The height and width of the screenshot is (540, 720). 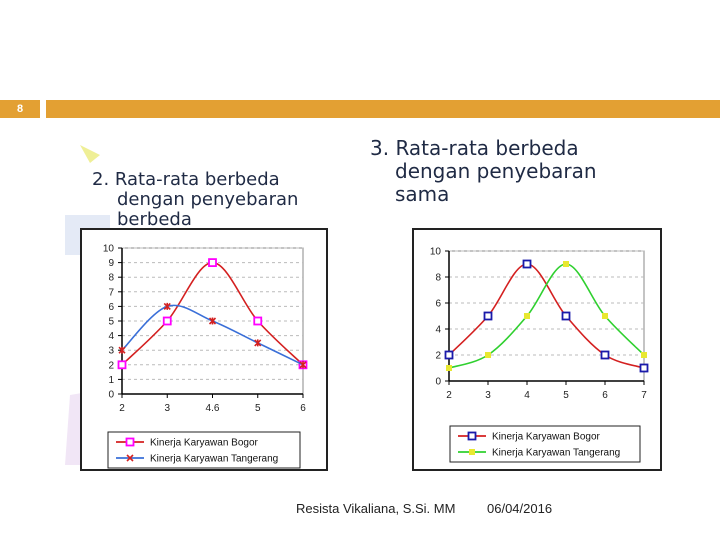 I want to click on left-heading-line2: dengan penyebaran, so click(x=208, y=199).